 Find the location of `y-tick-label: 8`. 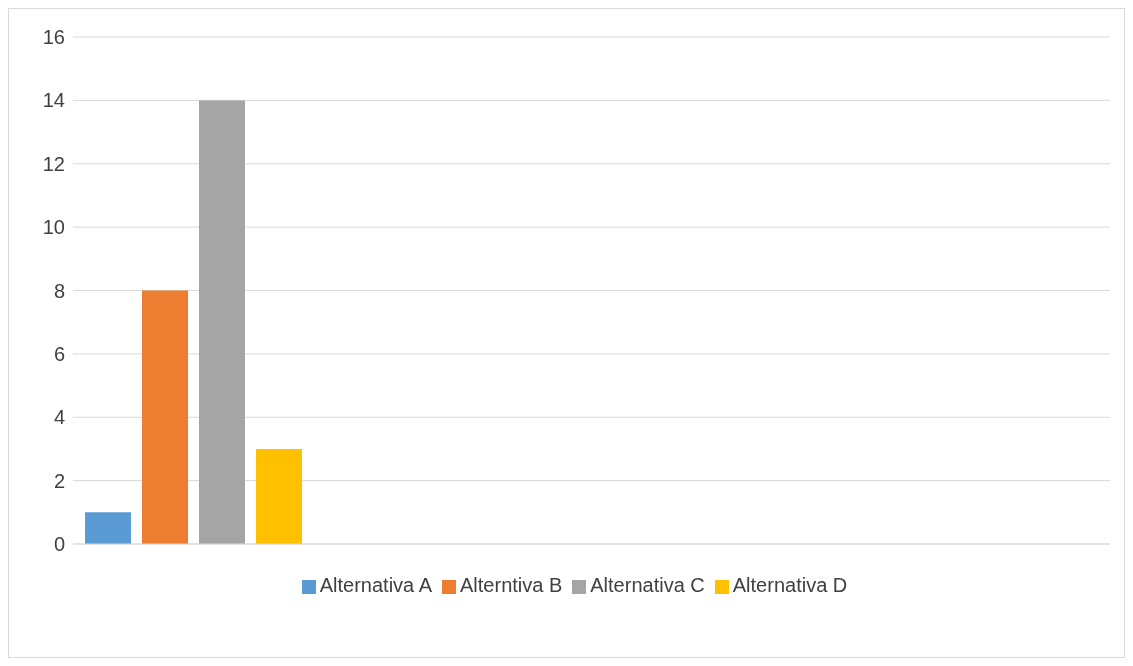

y-tick-label: 8 is located at coordinates (59, 290).